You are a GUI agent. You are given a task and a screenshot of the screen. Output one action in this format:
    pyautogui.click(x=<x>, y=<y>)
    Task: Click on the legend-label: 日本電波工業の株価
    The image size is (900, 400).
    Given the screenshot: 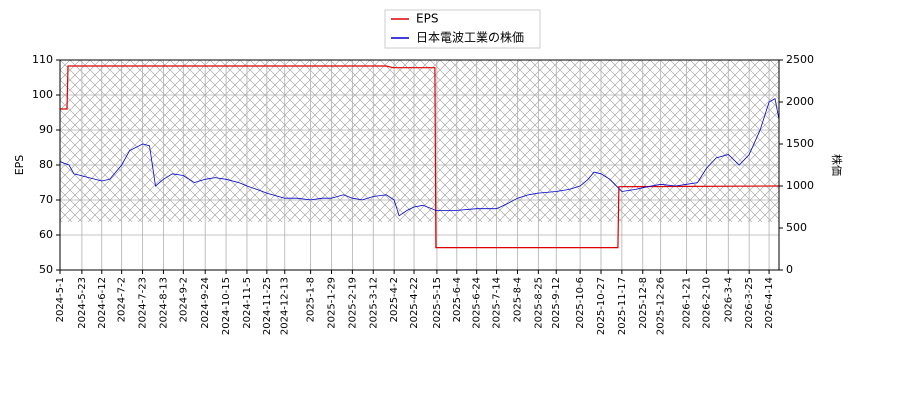 What is the action you would take?
    pyautogui.click(x=470, y=37)
    